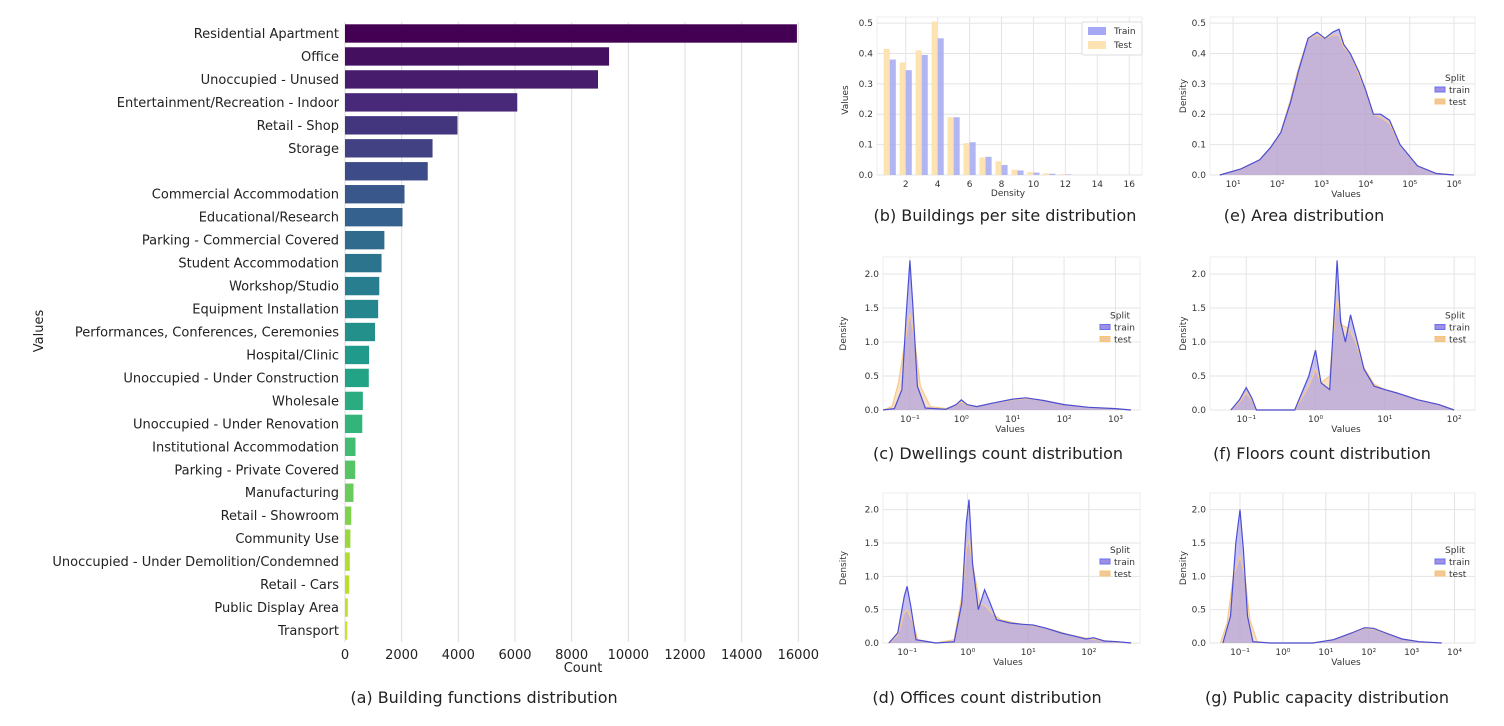 This screenshot has width=1504, height=726. I want to click on a-category-label-13: Performances, Conferences, Ceremonies, so click(207, 333).